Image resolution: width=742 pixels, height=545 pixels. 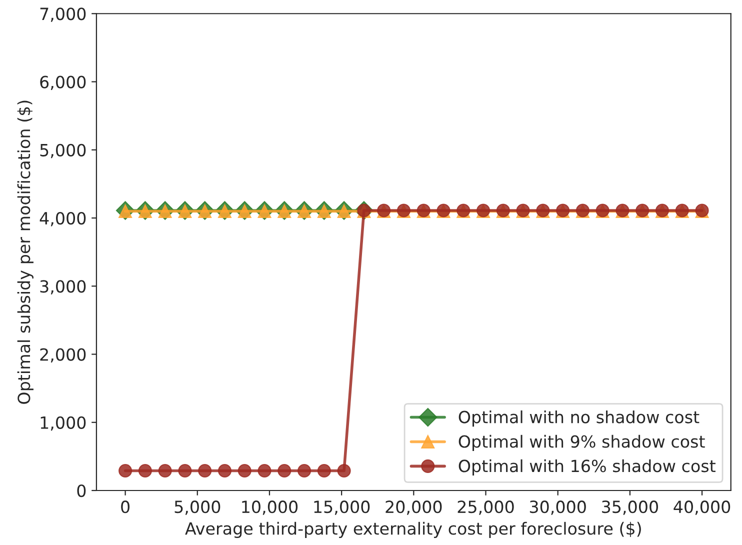 What do you see at coordinates (63, 219) in the screenshot?
I see `y-tick-label: 4,000` at bounding box center [63, 219].